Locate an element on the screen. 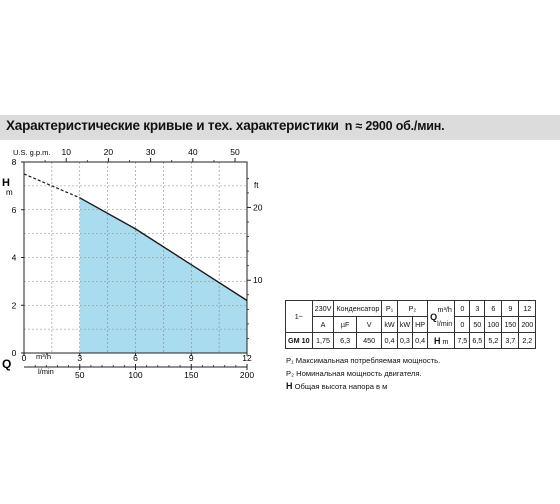  table-cell: 0,3 is located at coordinates (405, 340).